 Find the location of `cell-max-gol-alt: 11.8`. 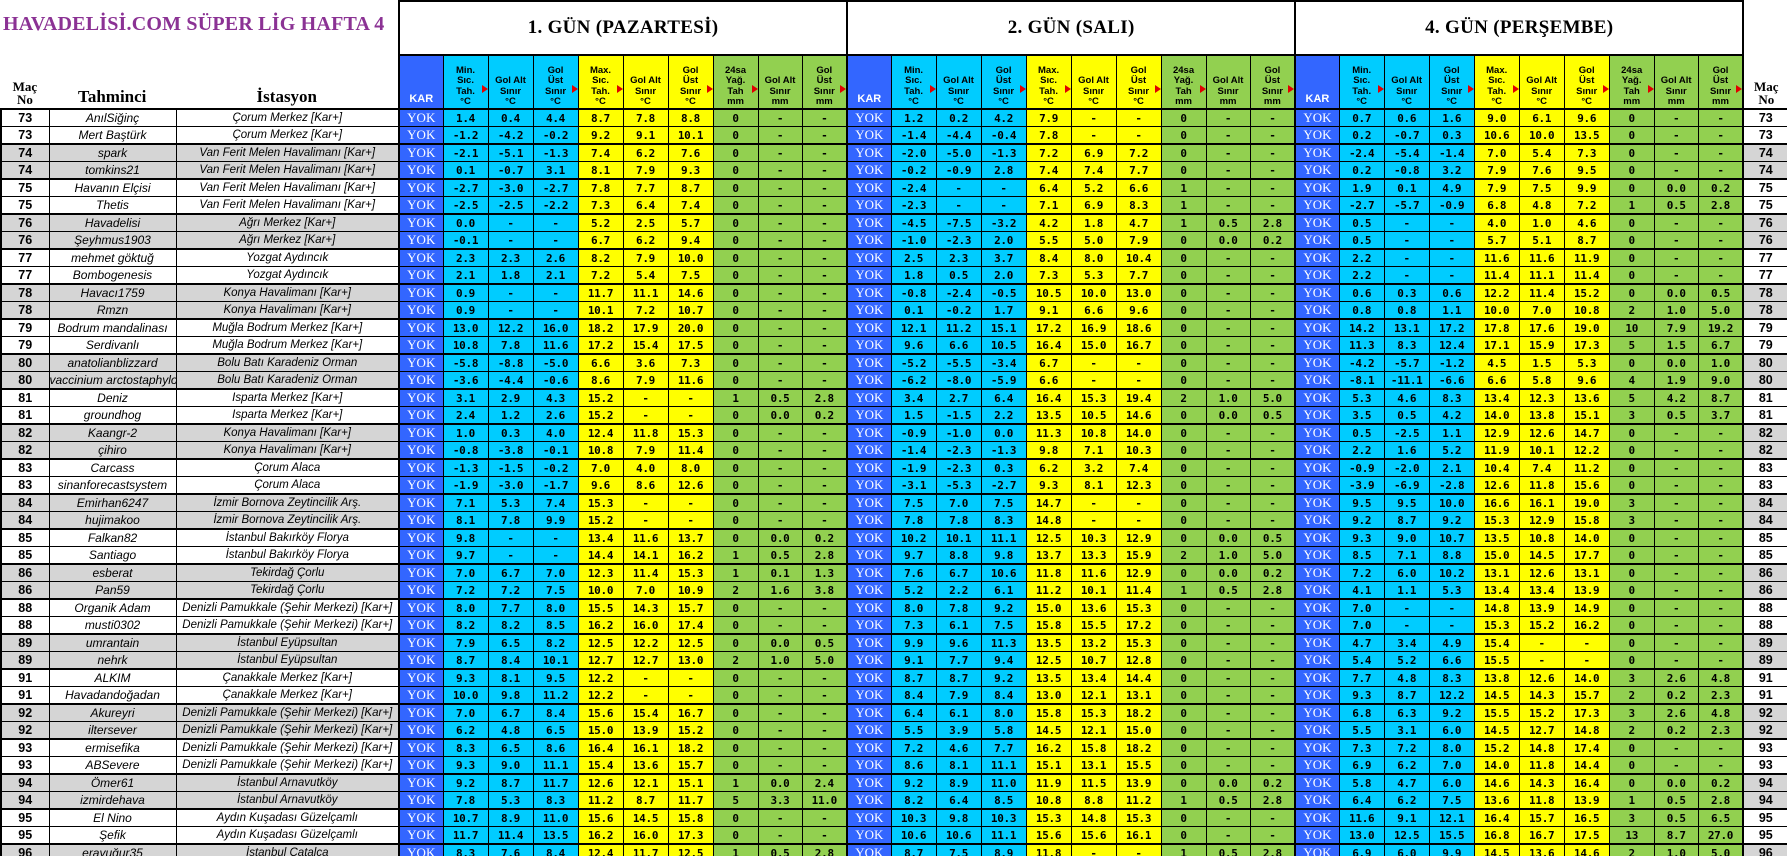

cell-max-gol-alt: 11.8 is located at coordinates (1541, 800).